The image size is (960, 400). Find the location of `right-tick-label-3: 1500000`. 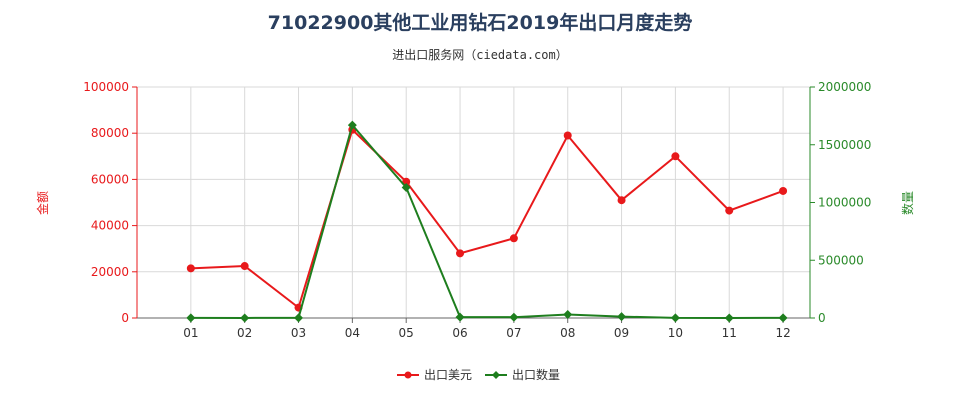

right-tick-label-3: 1500000 is located at coordinates (844, 145).